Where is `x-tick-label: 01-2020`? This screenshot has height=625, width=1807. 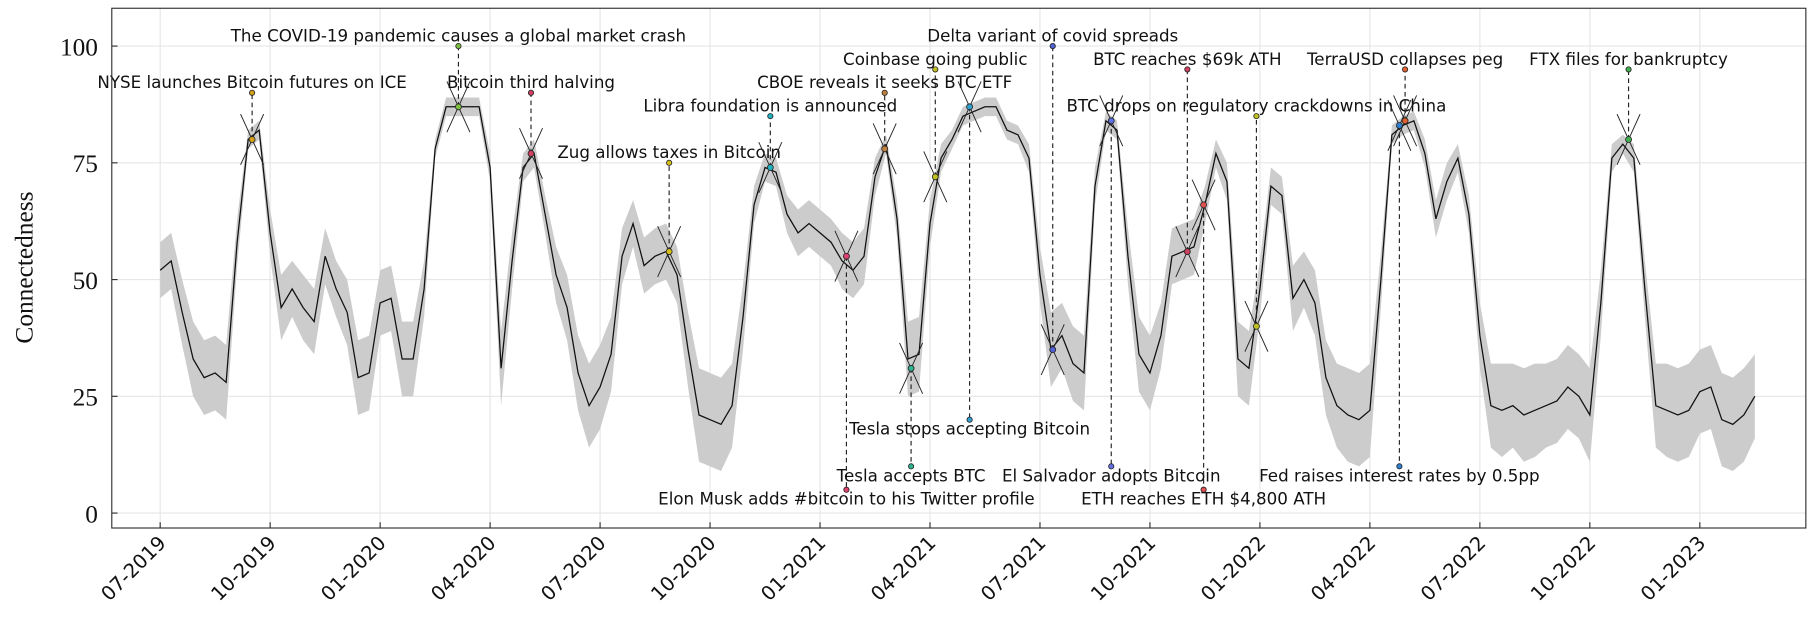
x-tick-label: 01-2020 is located at coordinates (353, 568).